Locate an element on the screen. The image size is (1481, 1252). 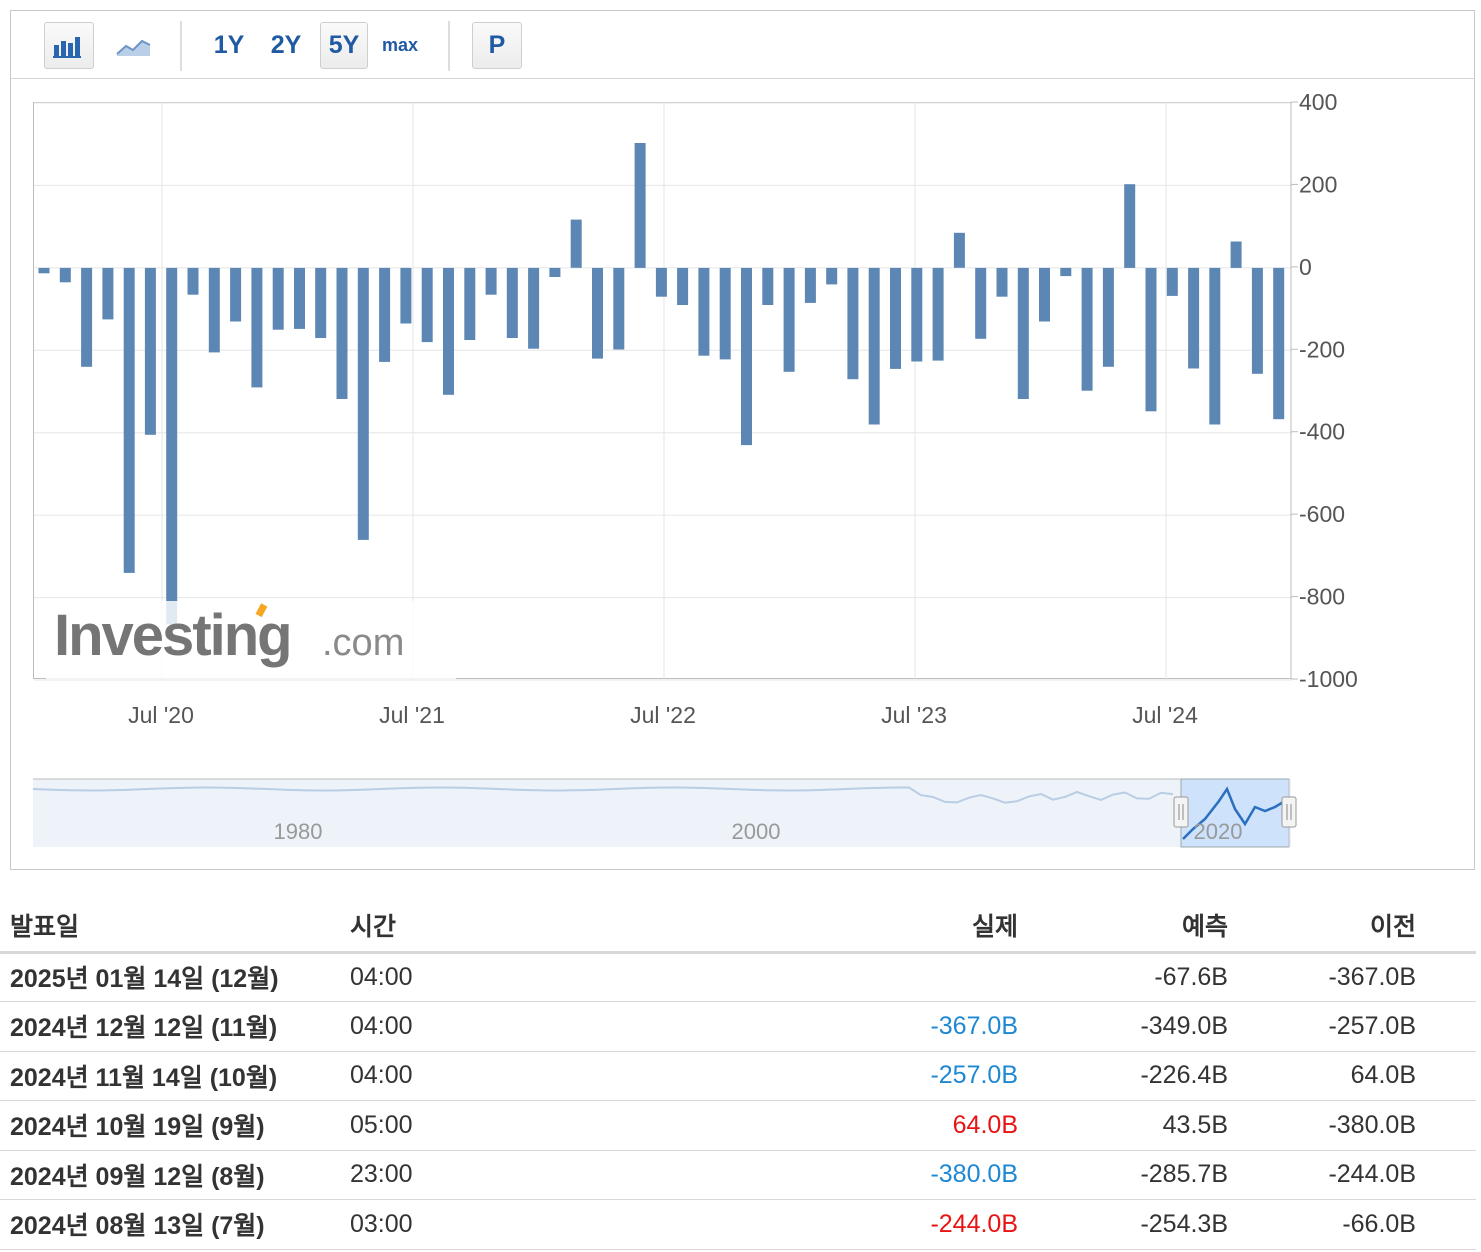
release-time: 04:00 is located at coordinates (460, 1076).